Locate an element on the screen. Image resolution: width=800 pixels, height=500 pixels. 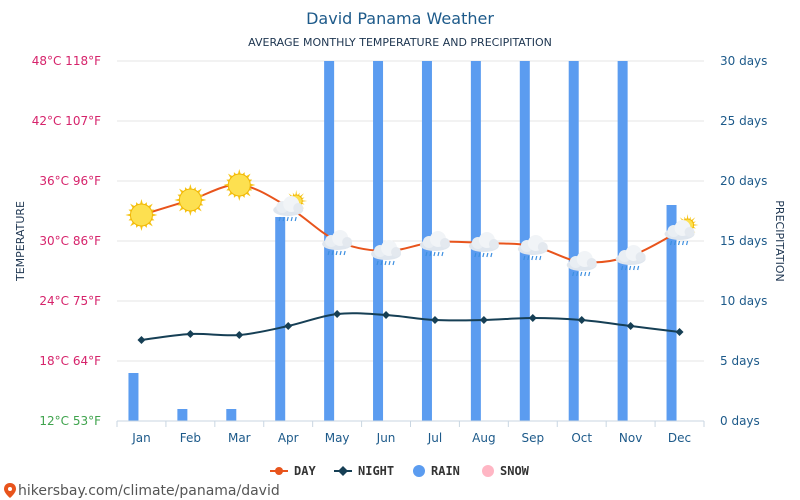
x-tick-label: Feb is located at coordinates (190, 438).